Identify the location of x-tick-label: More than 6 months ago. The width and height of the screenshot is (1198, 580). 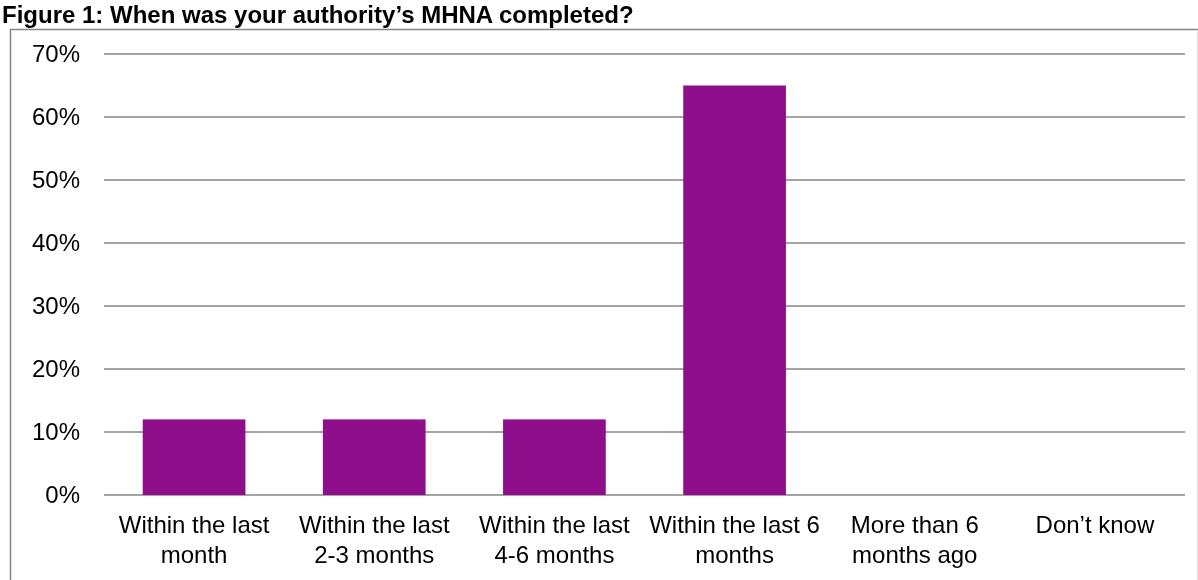
(914, 540).